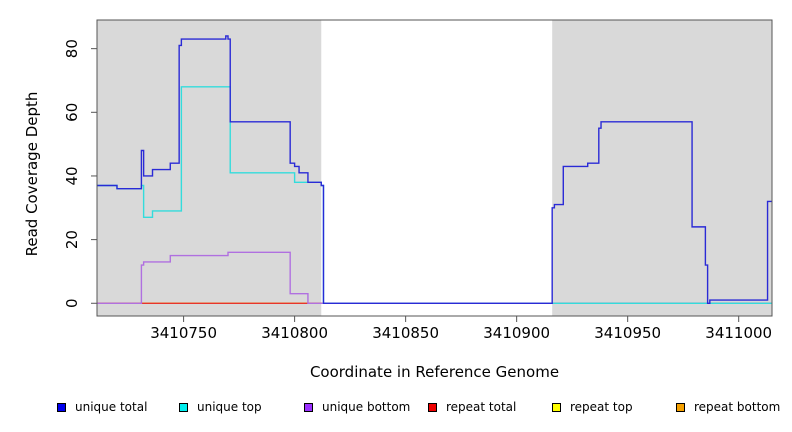 The width and height of the screenshot is (792, 432). Describe the element at coordinates (481, 407) in the screenshot. I see `legend-label: repeat total` at that location.